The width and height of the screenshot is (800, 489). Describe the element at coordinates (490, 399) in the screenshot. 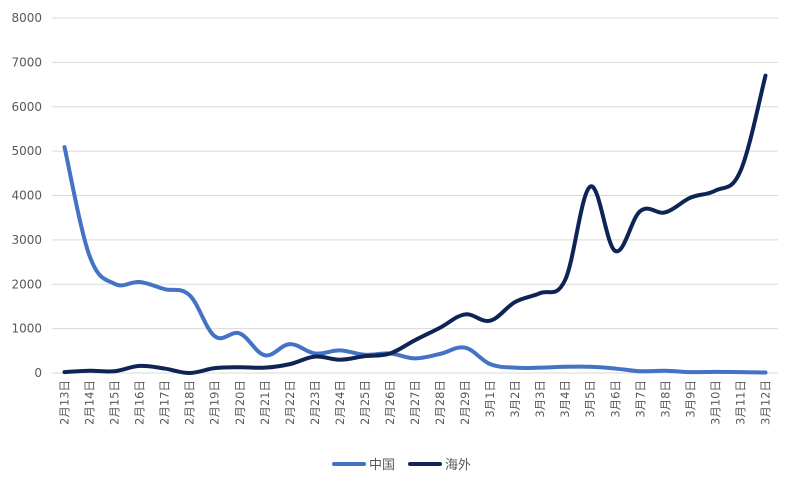

I see `x-tick-label: 3月1日` at that location.